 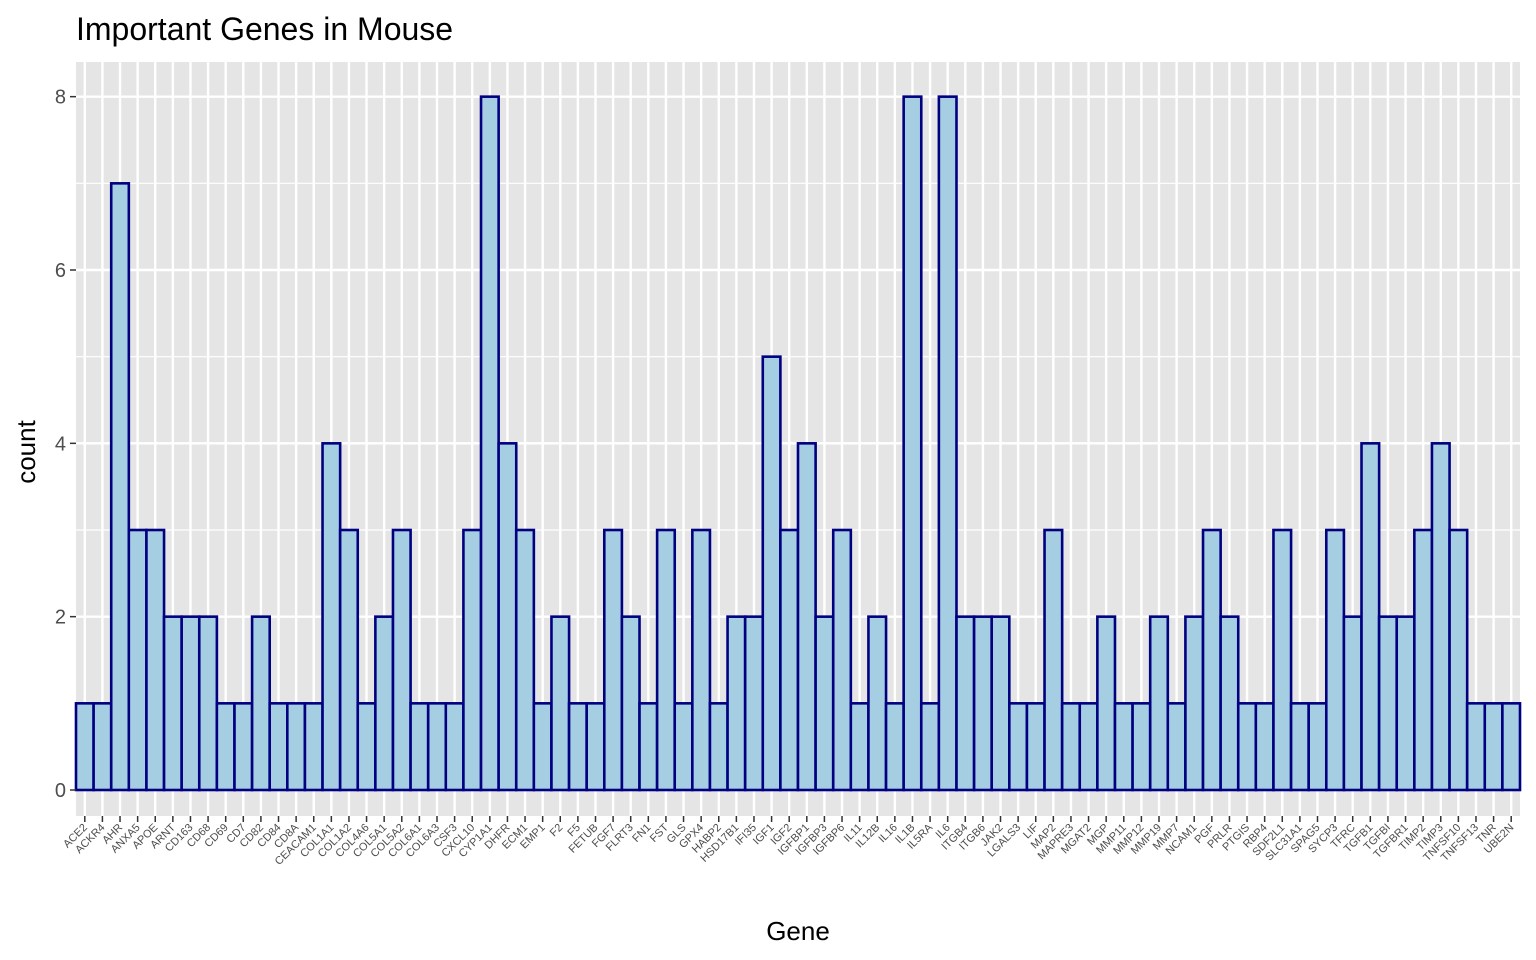 I want to click on bar-col5a2, so click(x=401, y=660).